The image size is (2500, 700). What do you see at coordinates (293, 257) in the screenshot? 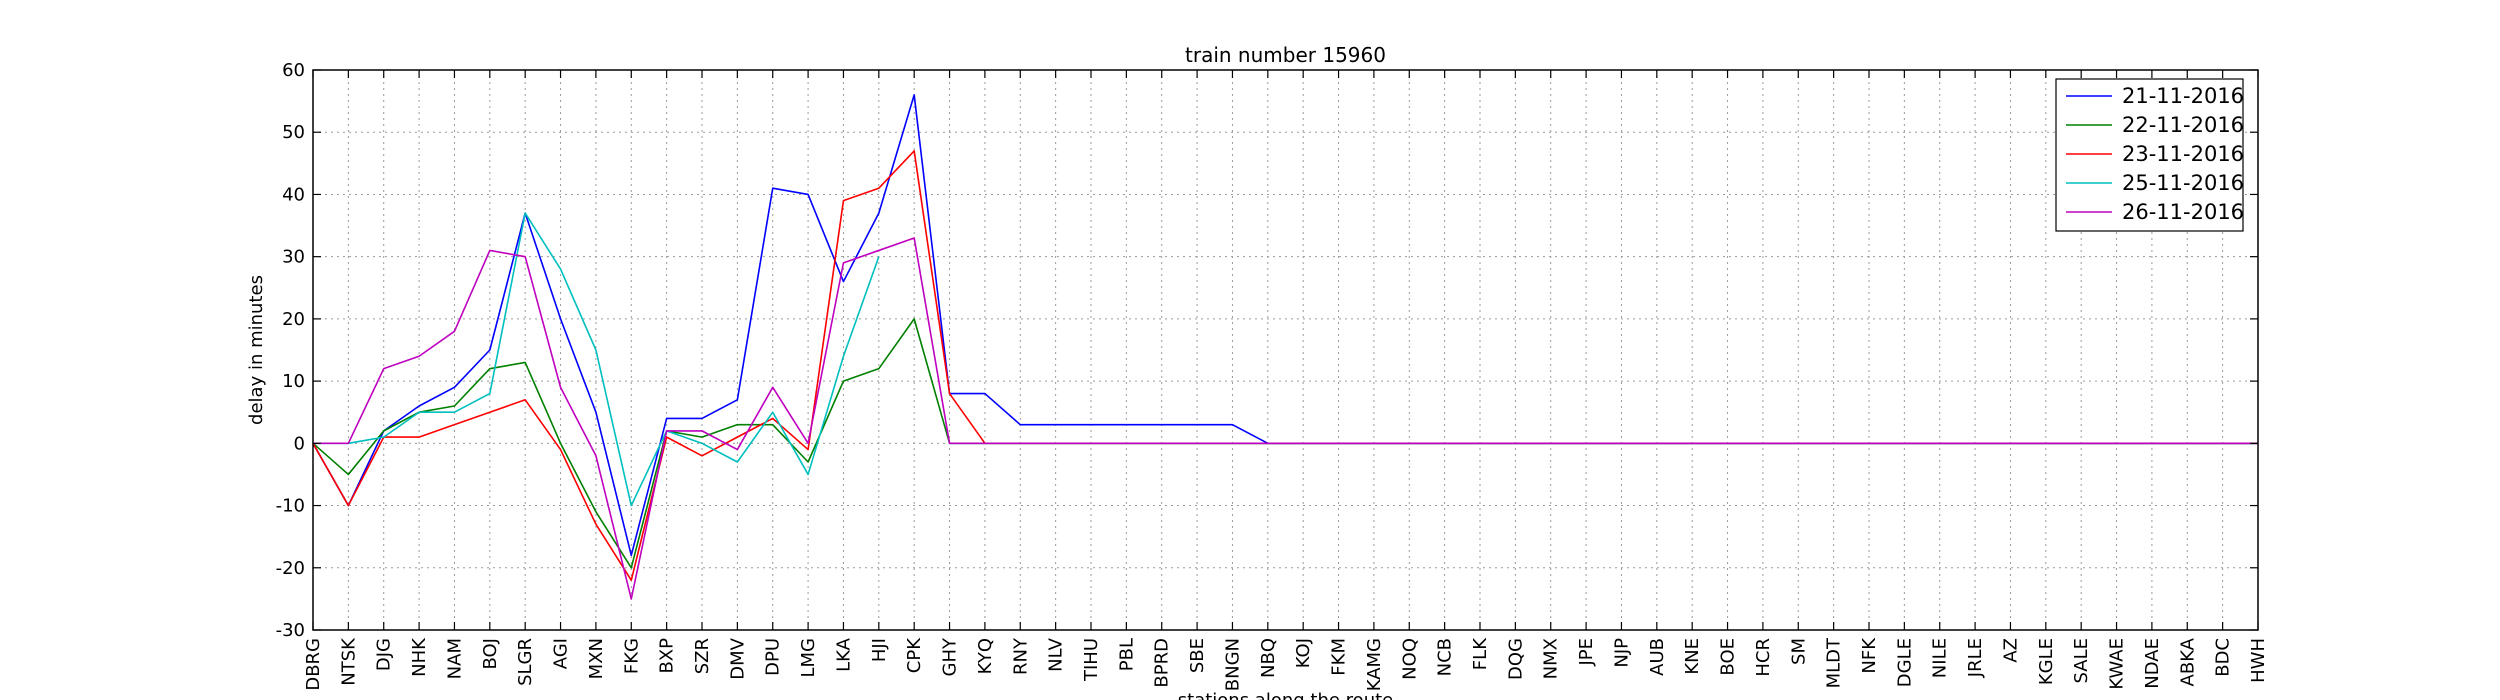
I see `y-tick-label: 30` at bounding box center [293, 257].